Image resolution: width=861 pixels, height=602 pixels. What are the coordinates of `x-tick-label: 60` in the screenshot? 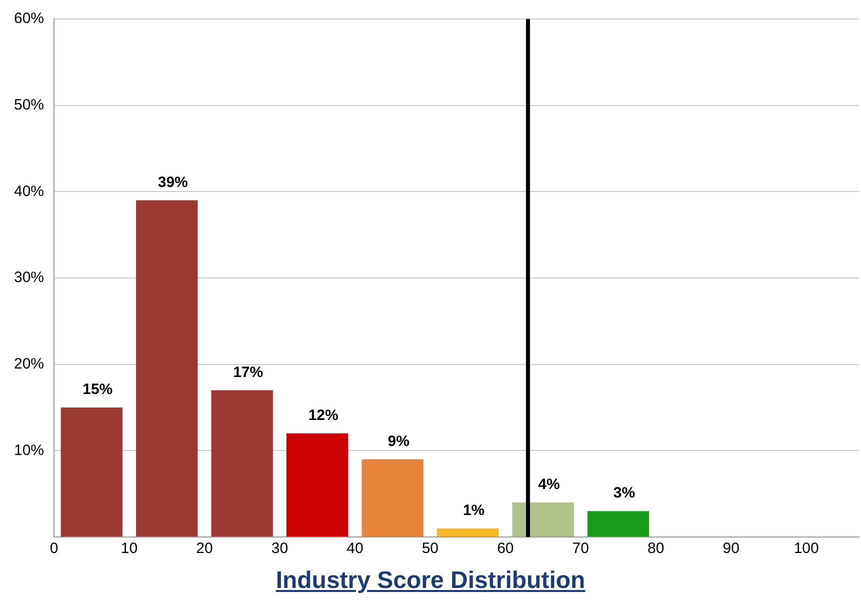 It's located at (505, 549).